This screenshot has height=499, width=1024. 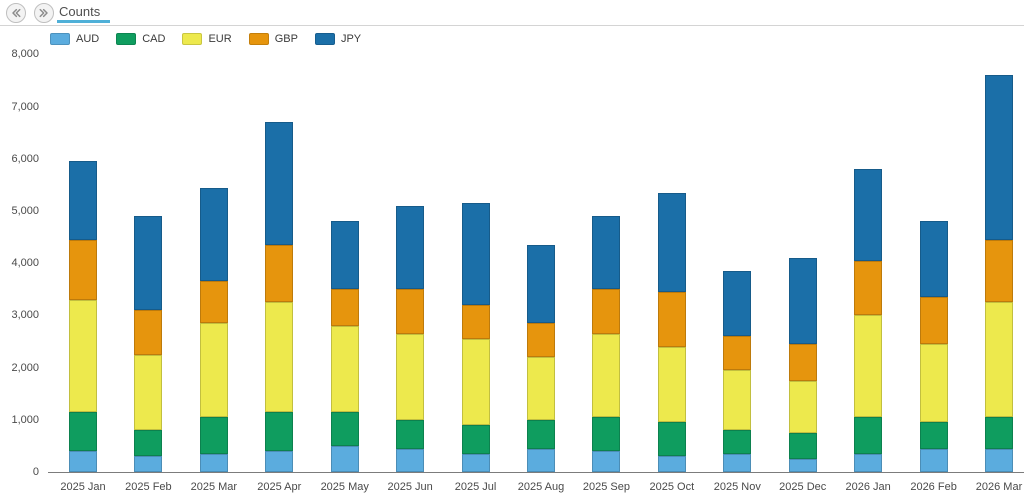 I want to click on y-axis-tick-label: 2,000, so click(x=25, y=367).